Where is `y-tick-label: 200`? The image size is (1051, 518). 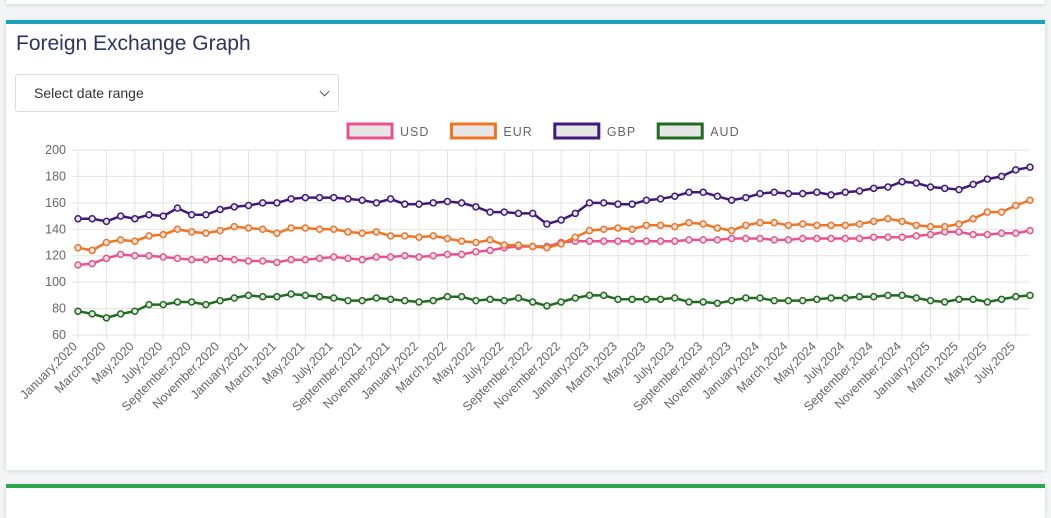 y-tick-label: 200 is located at coordinates (55, 150).